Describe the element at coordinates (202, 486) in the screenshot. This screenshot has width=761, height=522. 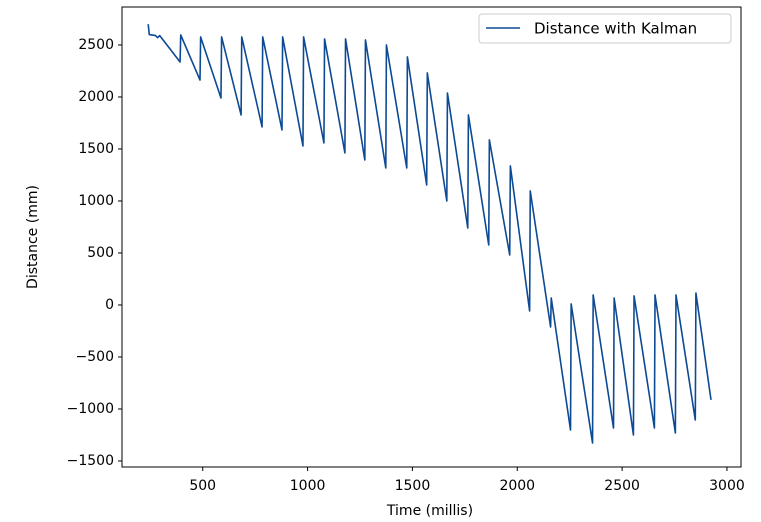
I see `x-tick-label: 500` at that location.